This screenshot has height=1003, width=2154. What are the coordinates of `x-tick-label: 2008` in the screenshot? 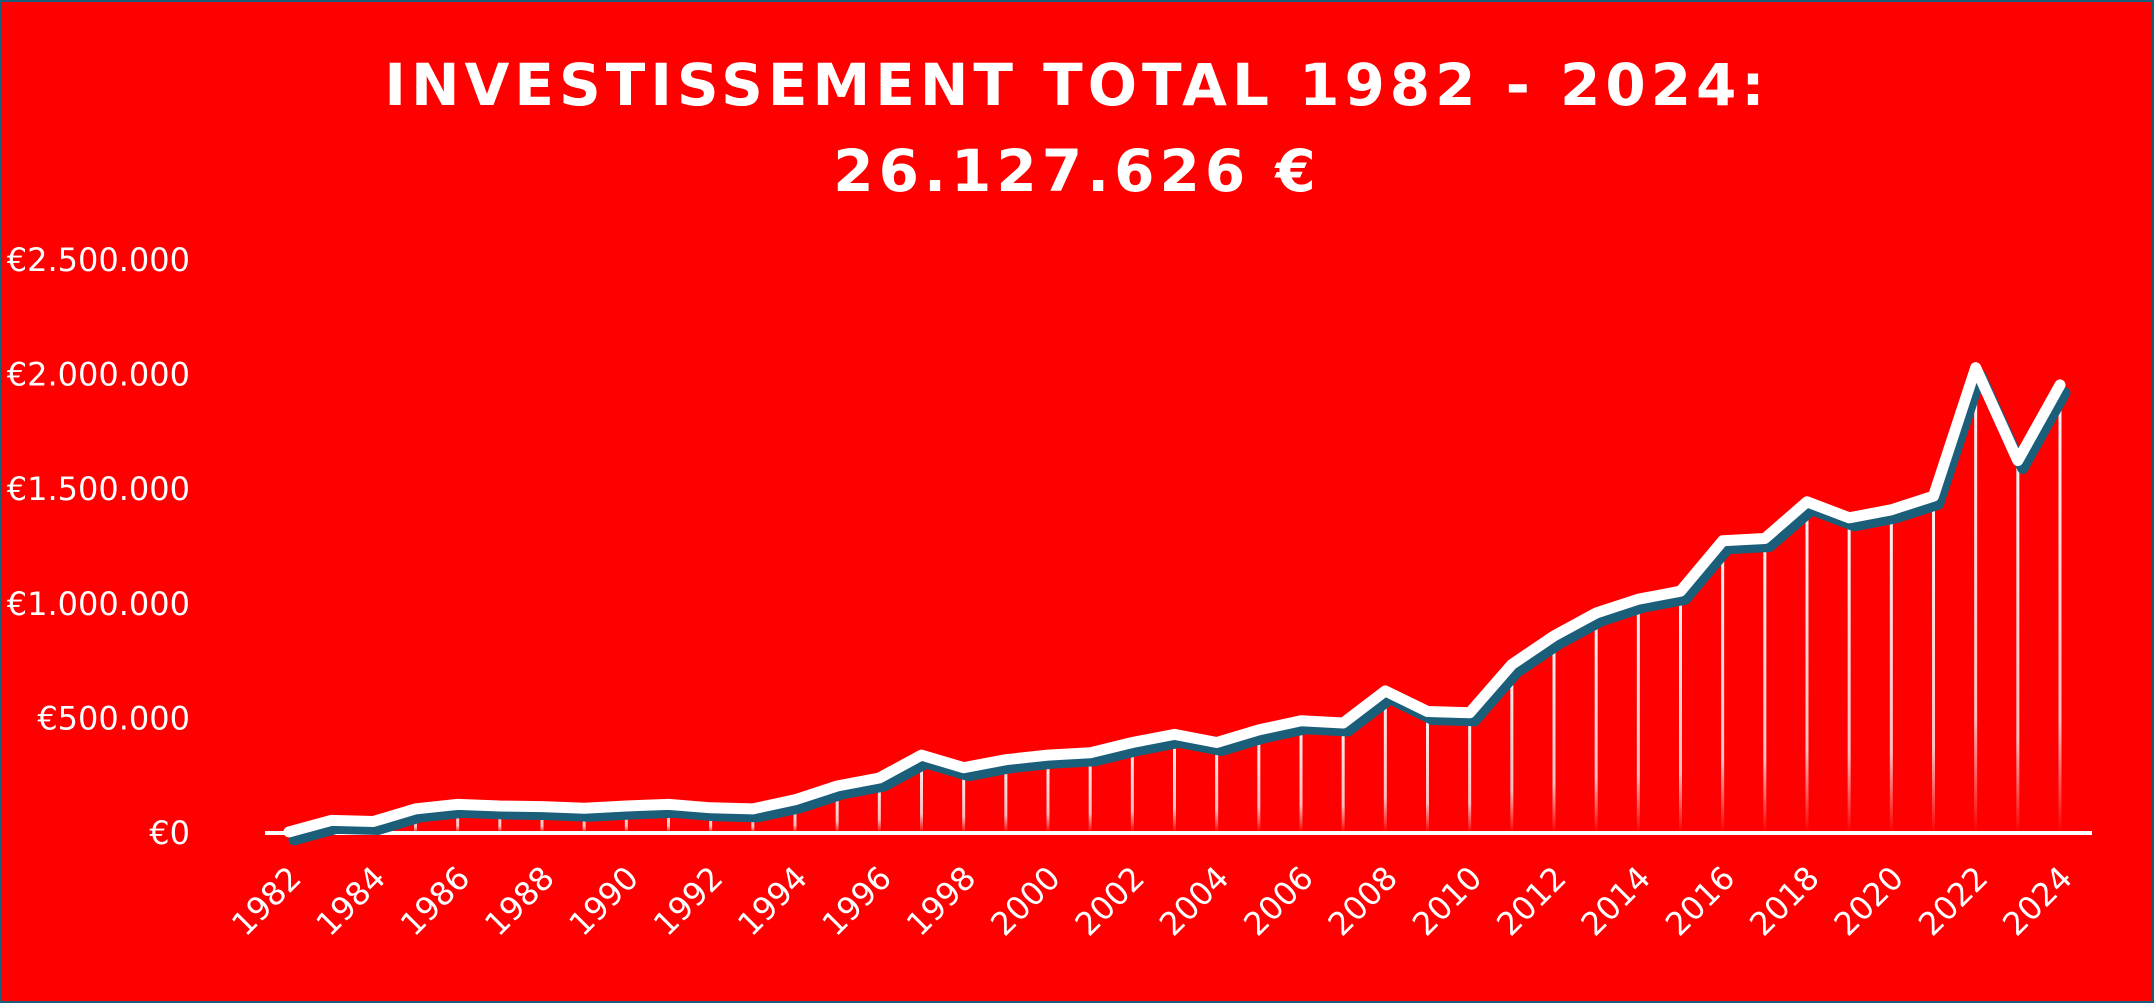 It's located at (1363, 901).